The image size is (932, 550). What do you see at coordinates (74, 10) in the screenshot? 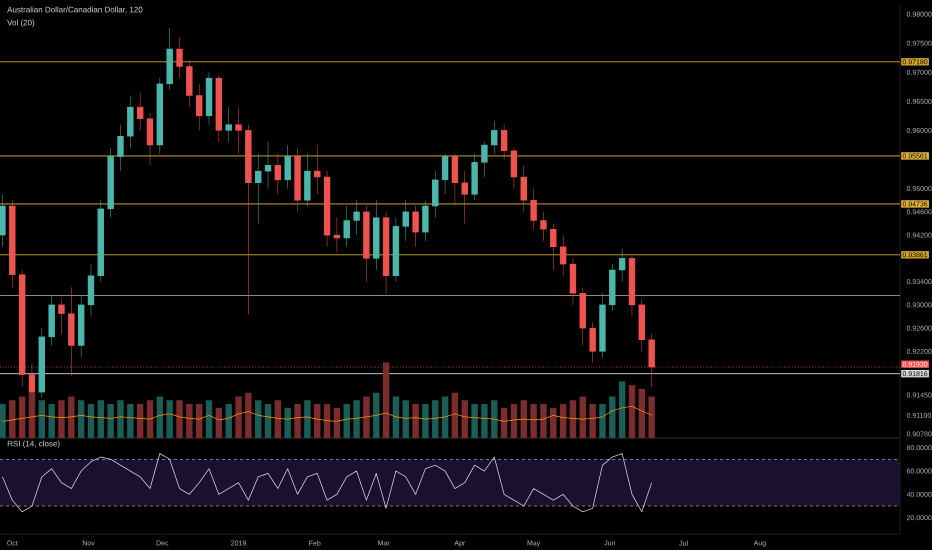
I see `chart-title: Australian Dollar/Canadian Dollar, 120` at bounding box center [74, 10].